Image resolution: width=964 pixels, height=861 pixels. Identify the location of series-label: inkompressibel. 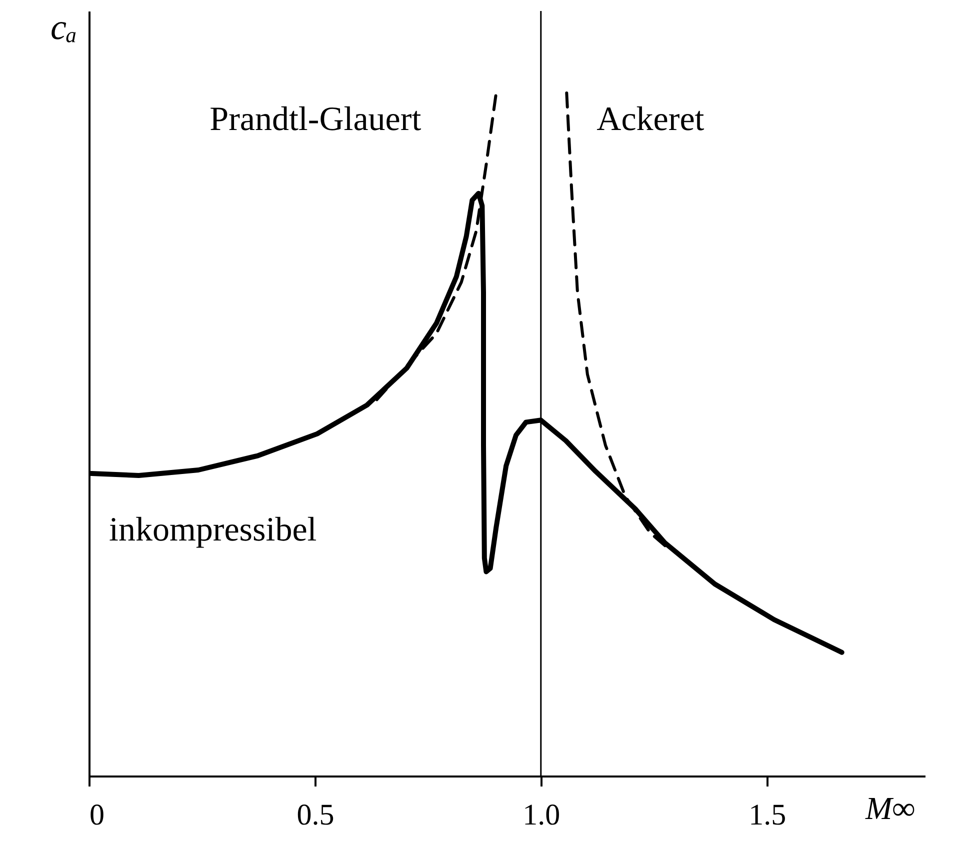
(213, 529).